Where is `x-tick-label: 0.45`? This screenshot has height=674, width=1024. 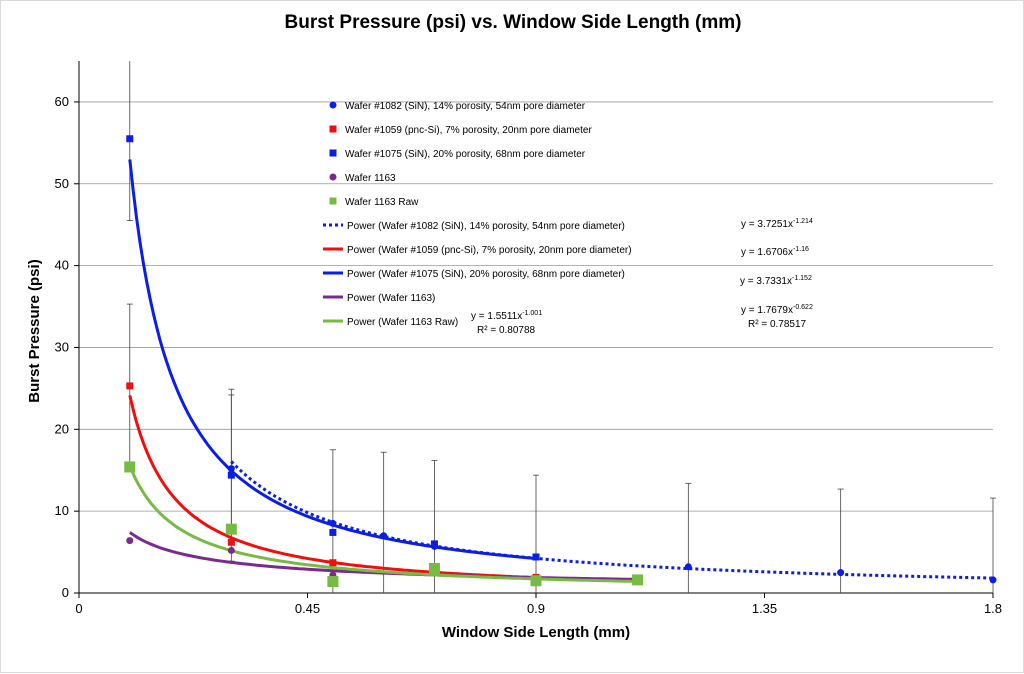 x-tick-label: 0.45 is located at coordinates (307, 608).